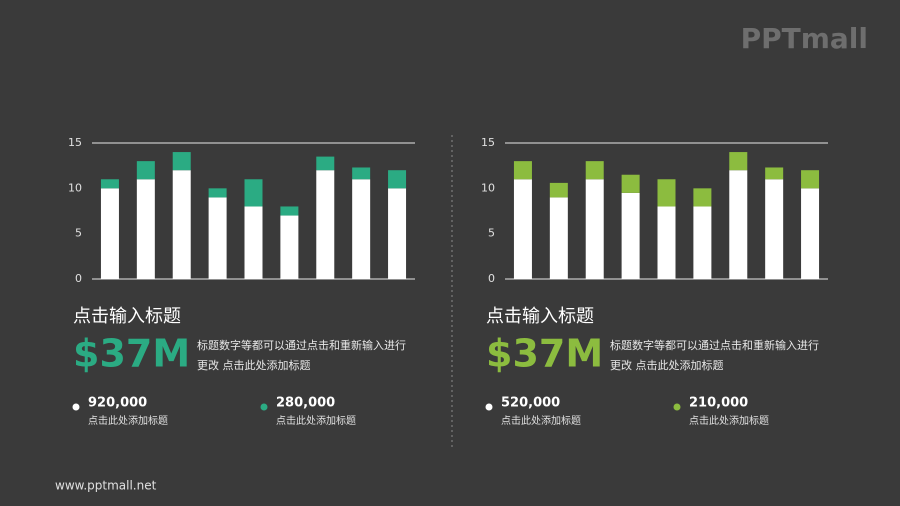  Describe the element at coordinates (804, 38) in the screenshot. I see `logo: PPTmall` at that location.